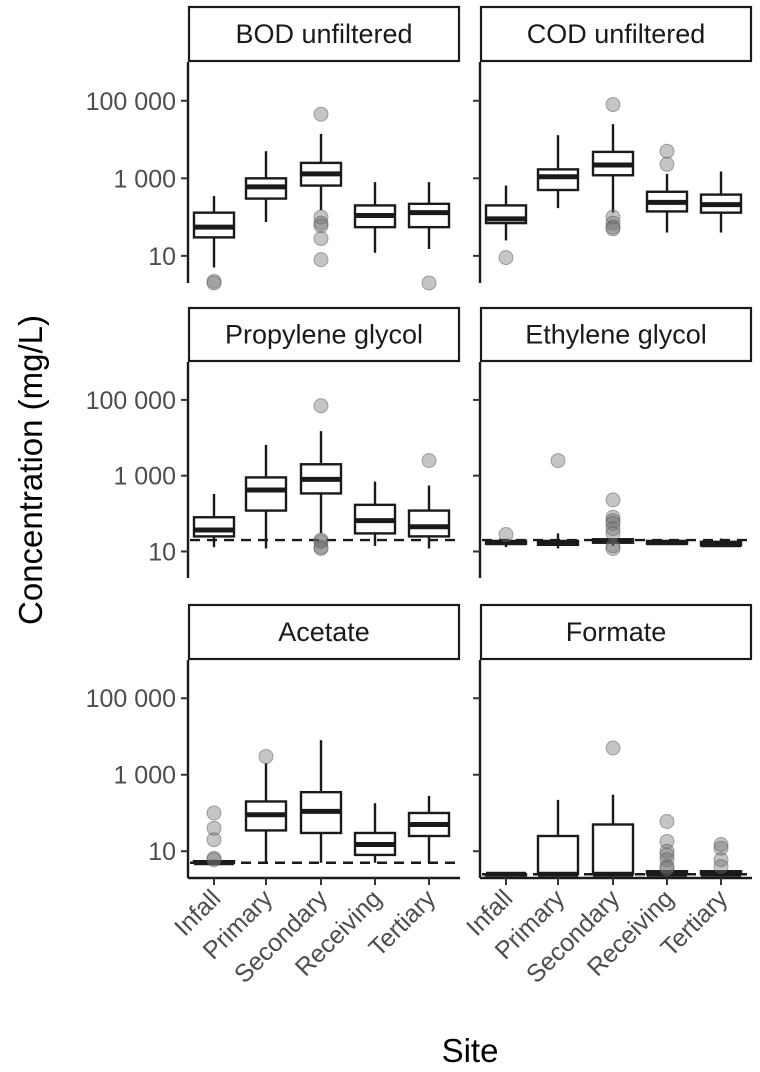  What do you see at coordinates (613, 442) in the screenshot?
I see `panel-ethylene-glycol: Ethylene glycol` at bounding box center [613, 442].